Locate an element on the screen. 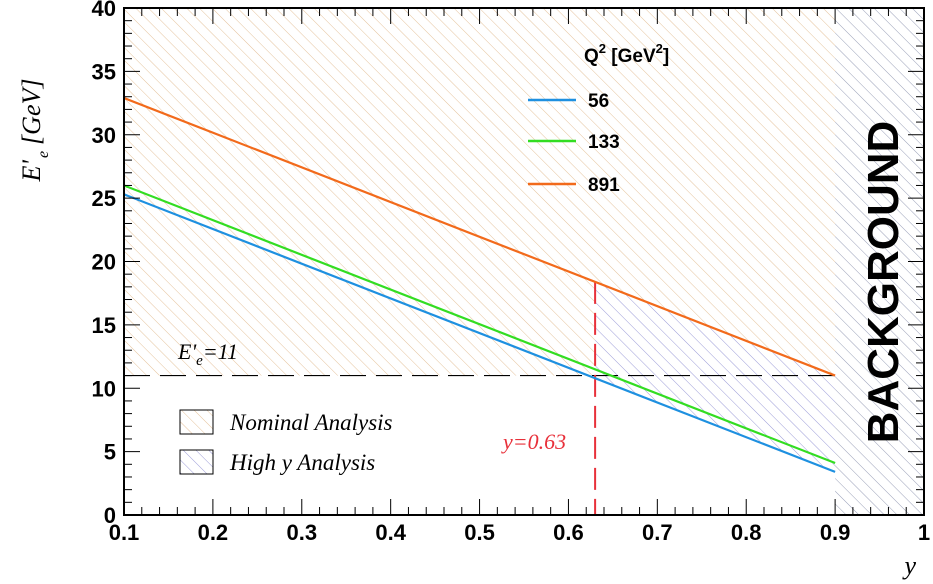 The height and width of the screenshot is (584, 933). x-tick-label: 0.8 is located at coordinates (746, 532).